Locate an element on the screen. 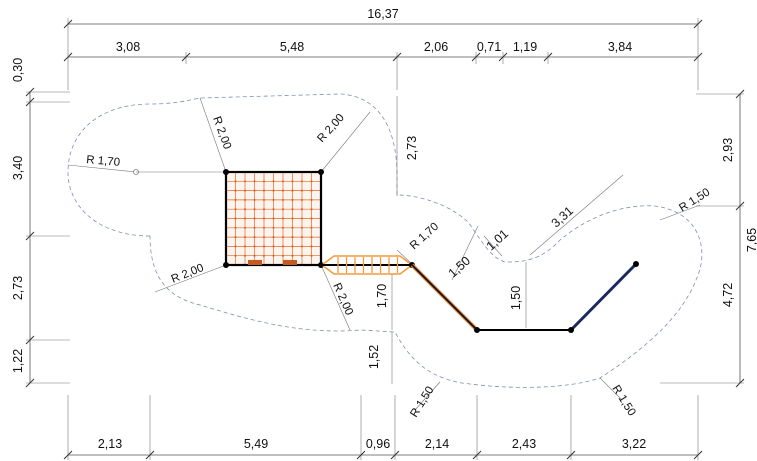 The image size is (757, 461). radius-label-r150-br: R 1,50 is located at coordinates (623, 400).